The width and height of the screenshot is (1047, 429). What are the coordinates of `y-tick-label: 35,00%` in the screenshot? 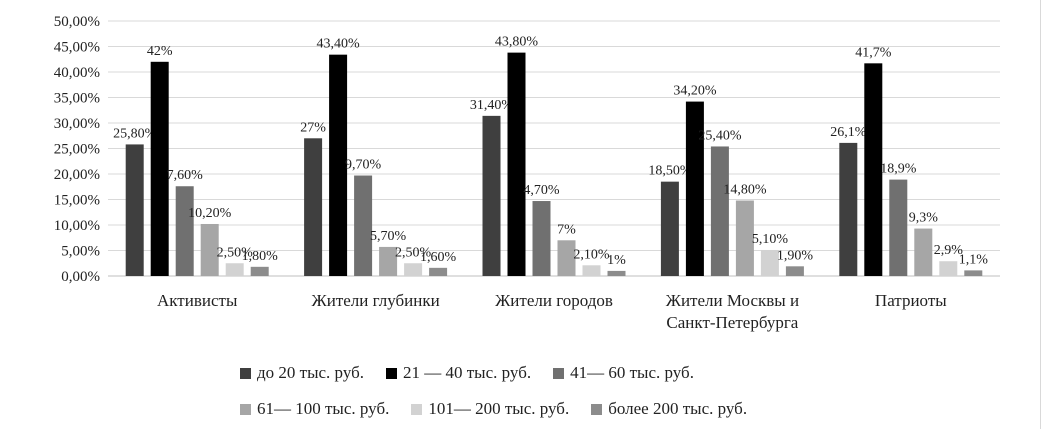 It's located at (77, 99).